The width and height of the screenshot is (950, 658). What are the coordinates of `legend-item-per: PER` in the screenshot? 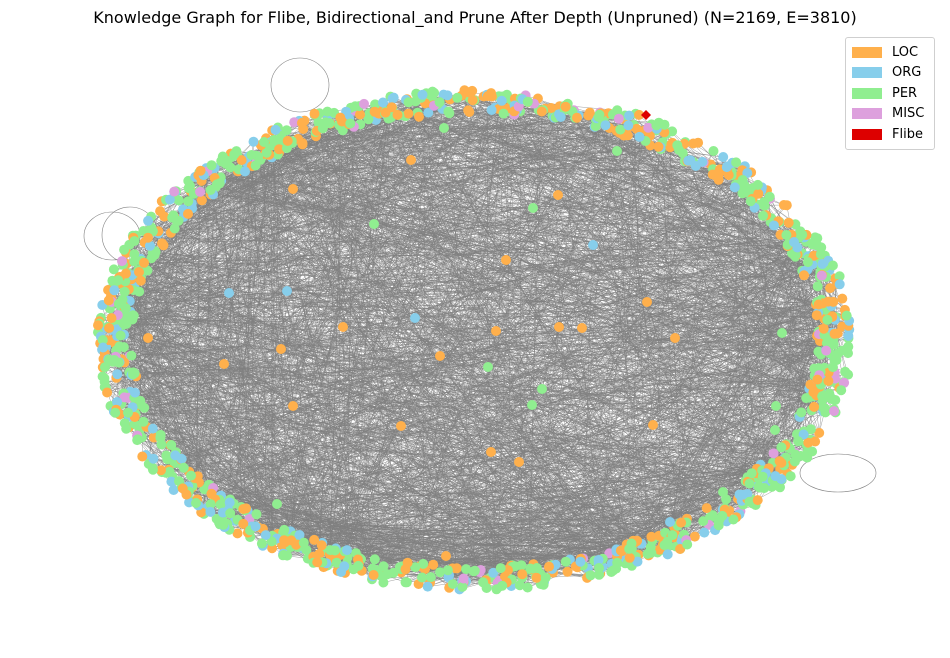 It's located at (890, 93).